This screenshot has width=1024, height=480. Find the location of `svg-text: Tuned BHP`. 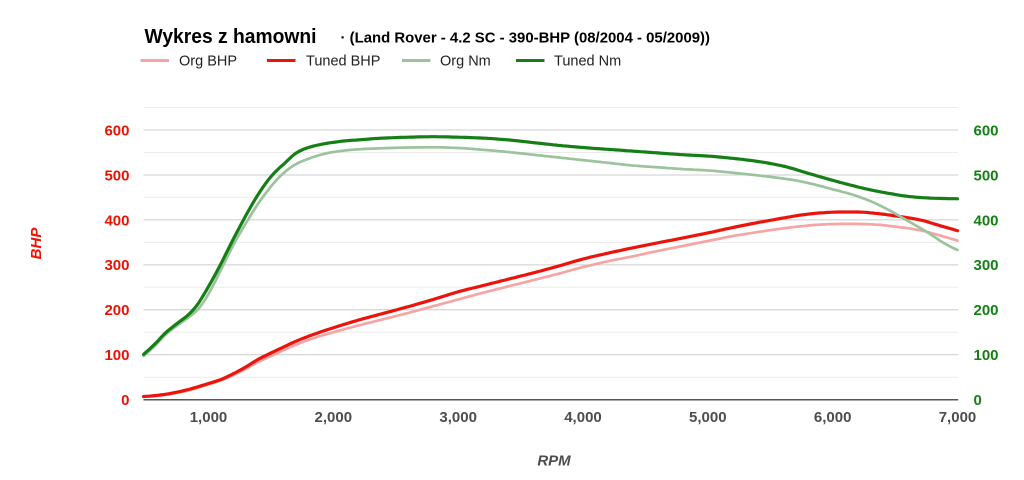

svg-text: Tuned BHP is located at coordinates (343, 62).